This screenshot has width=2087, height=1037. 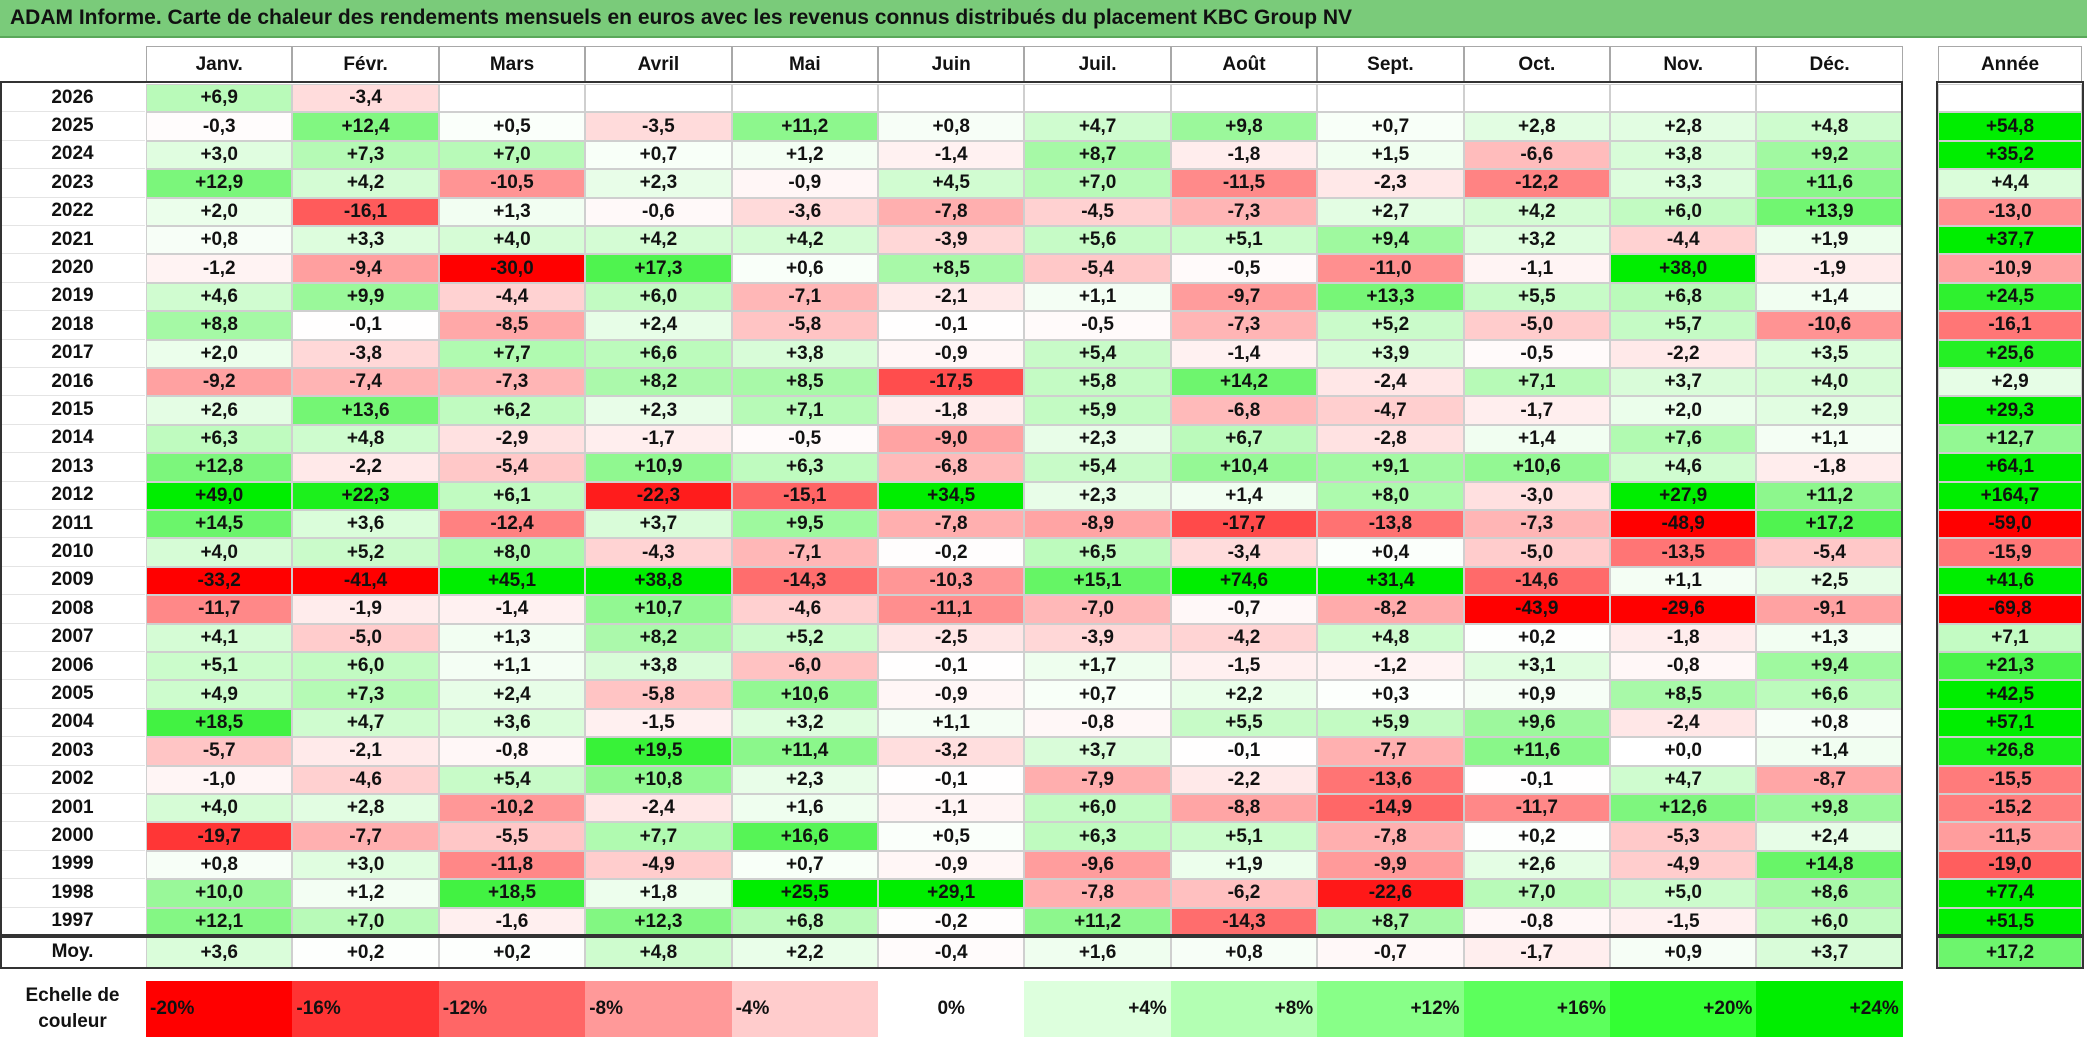 I want to click on heatmap-cell: +22,3, so click(x=365, y=495).